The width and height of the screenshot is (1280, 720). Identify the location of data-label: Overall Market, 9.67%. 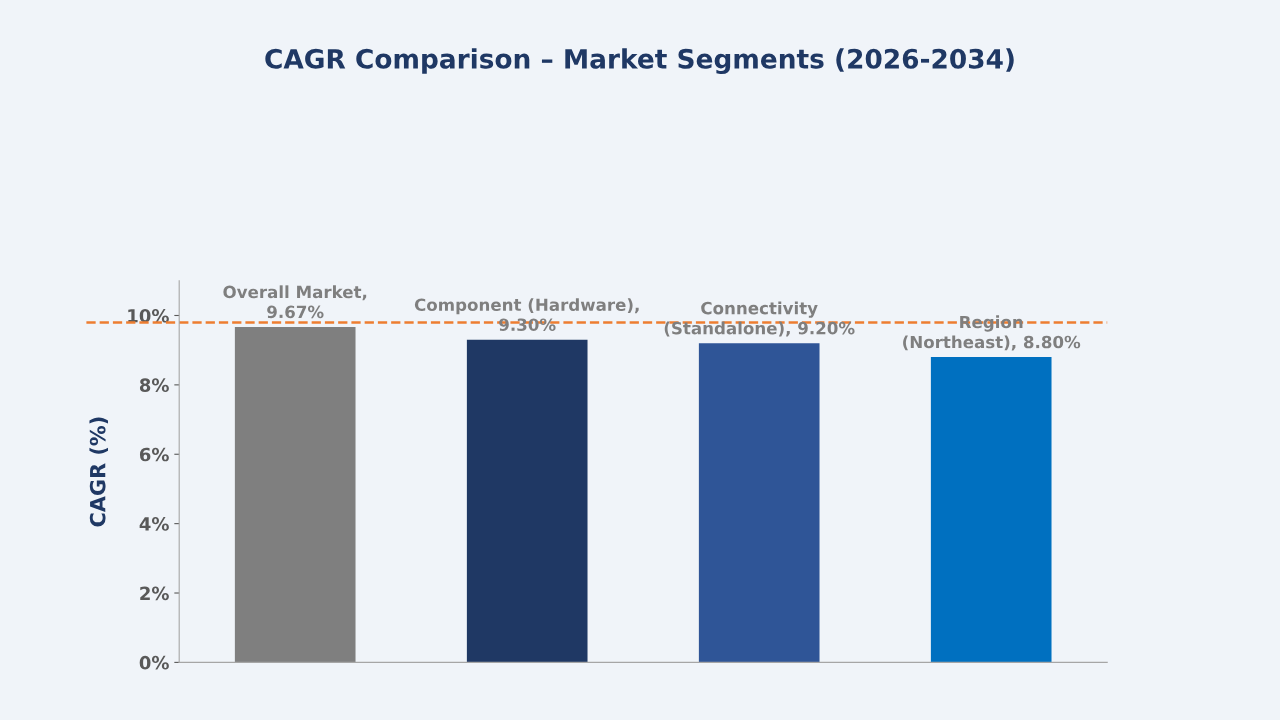
(295, 302).